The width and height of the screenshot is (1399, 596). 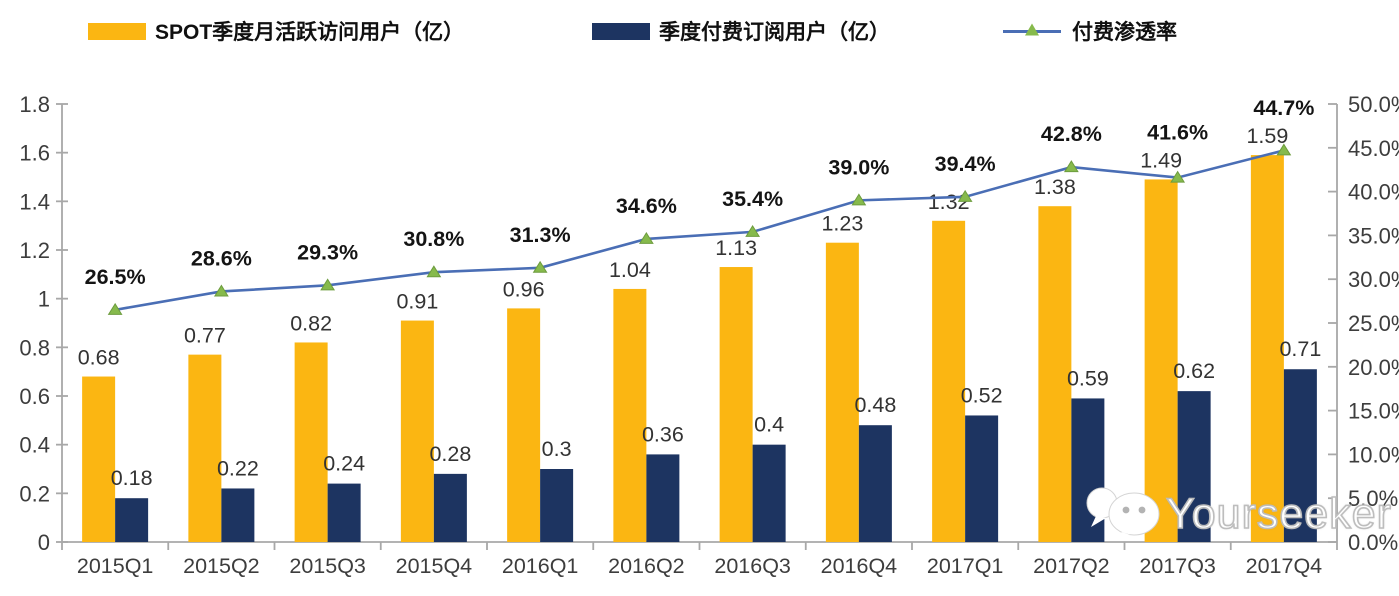 What do you see at coordinates (1373, 235) in the screenshot?
I see `right-axis-tick-label: 35.0%` at bounding box center [1373, 235].